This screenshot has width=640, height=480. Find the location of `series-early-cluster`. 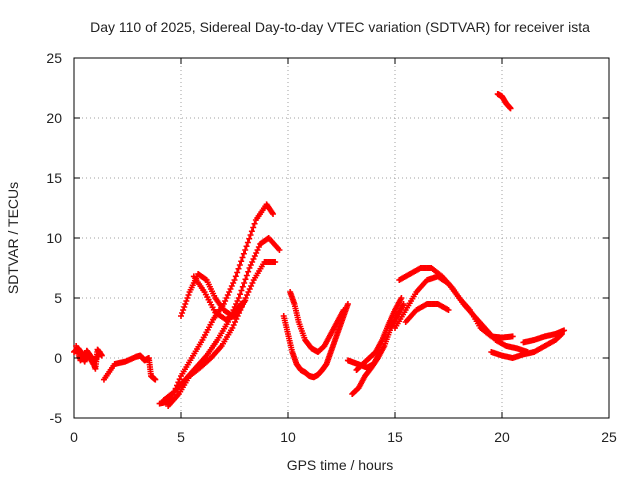

series-early-cluster is located at coordinates (88, 357).